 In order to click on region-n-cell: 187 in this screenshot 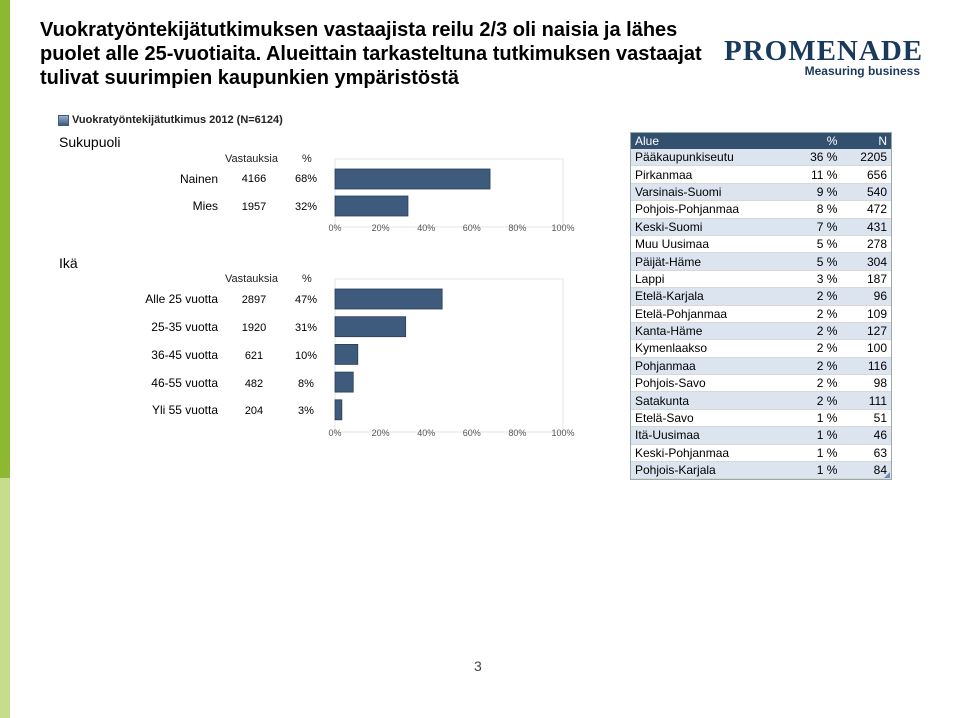, I will do `click(866, 279)`.